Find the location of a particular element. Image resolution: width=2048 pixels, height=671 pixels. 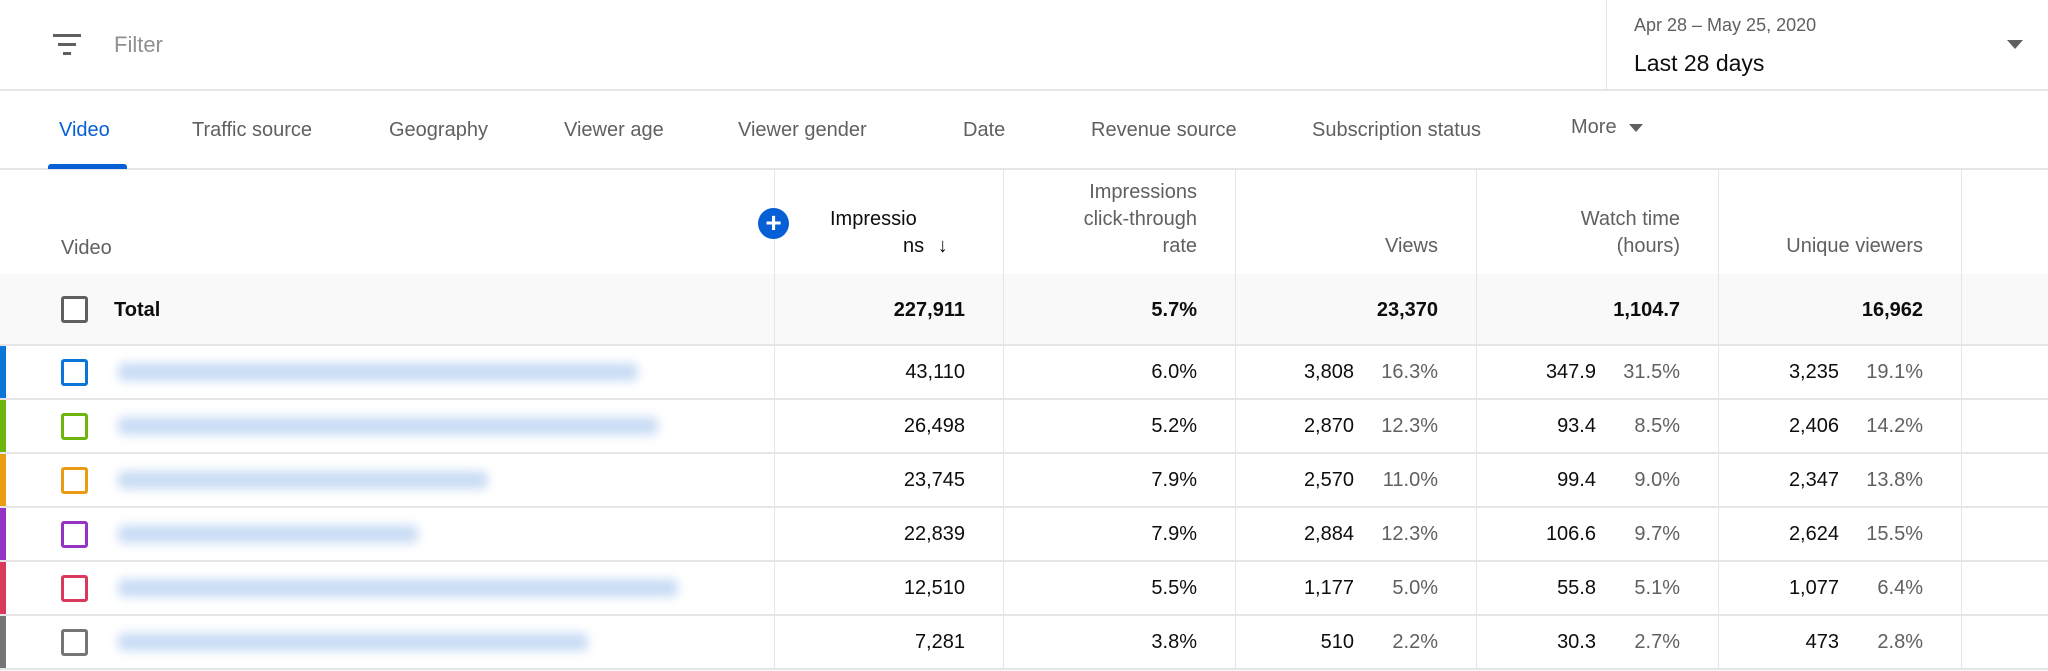

total-unique-cell: 16,962 is located at coordinates (1840, 309).